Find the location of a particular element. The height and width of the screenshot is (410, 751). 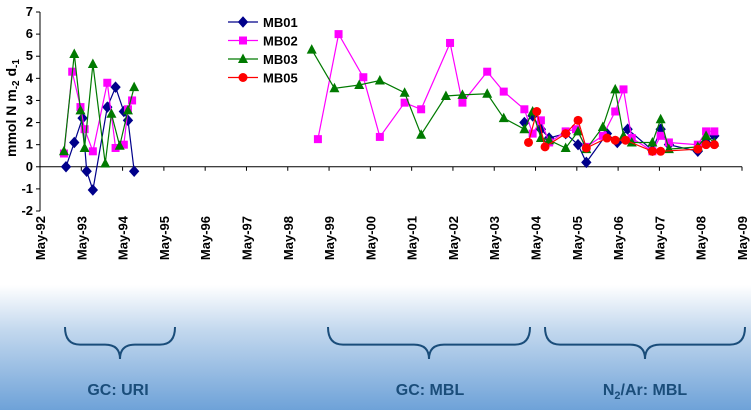

group-label-gc-mbl: GC: MBL is located at coordinates (430, 390).